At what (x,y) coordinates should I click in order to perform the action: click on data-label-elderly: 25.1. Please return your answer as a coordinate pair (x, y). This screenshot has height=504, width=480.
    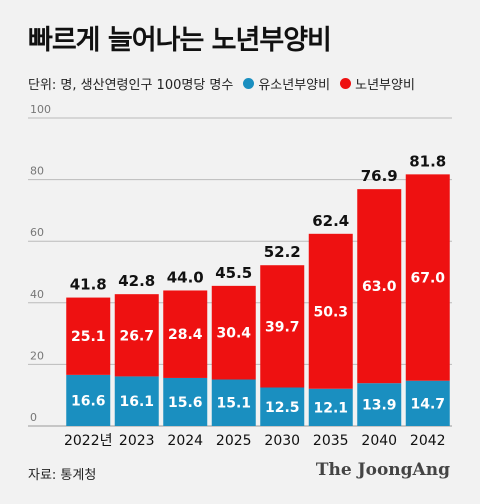
    Looking at the image, I should click on (88, 337).